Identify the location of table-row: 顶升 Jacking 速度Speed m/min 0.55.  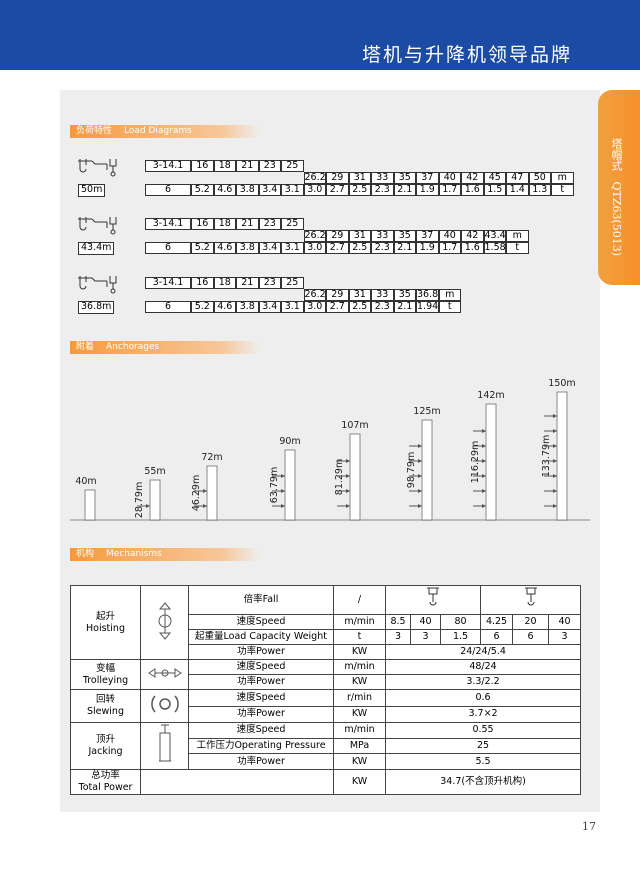
(326, 746).